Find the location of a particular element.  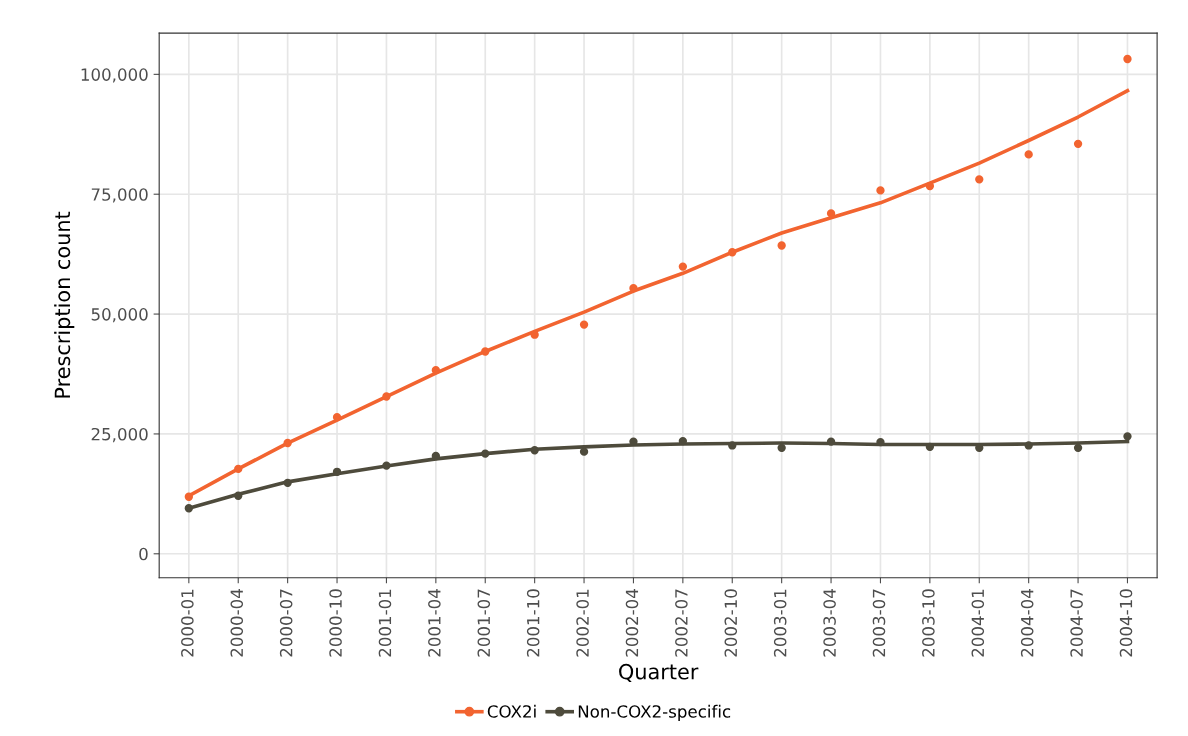

x-tick-label: 2004-04 is located at coordinates (1027, 623).